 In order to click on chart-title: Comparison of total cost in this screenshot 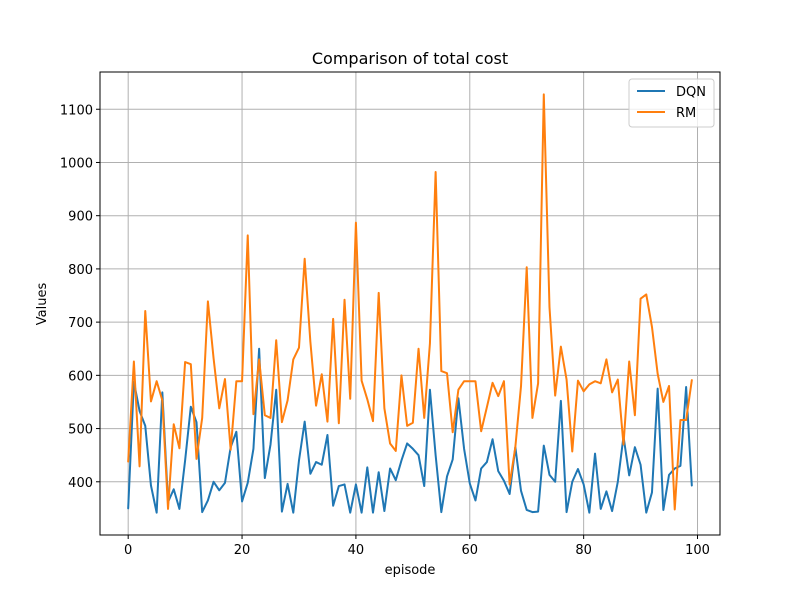, I will do `click(410, 58)`.